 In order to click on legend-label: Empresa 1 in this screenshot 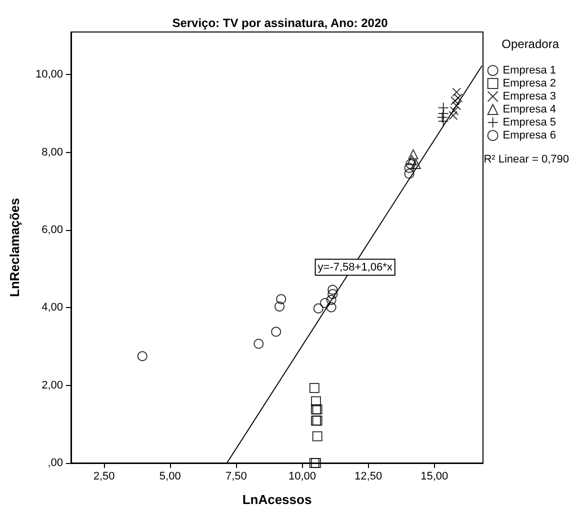, I will do `click(529, 70)`.